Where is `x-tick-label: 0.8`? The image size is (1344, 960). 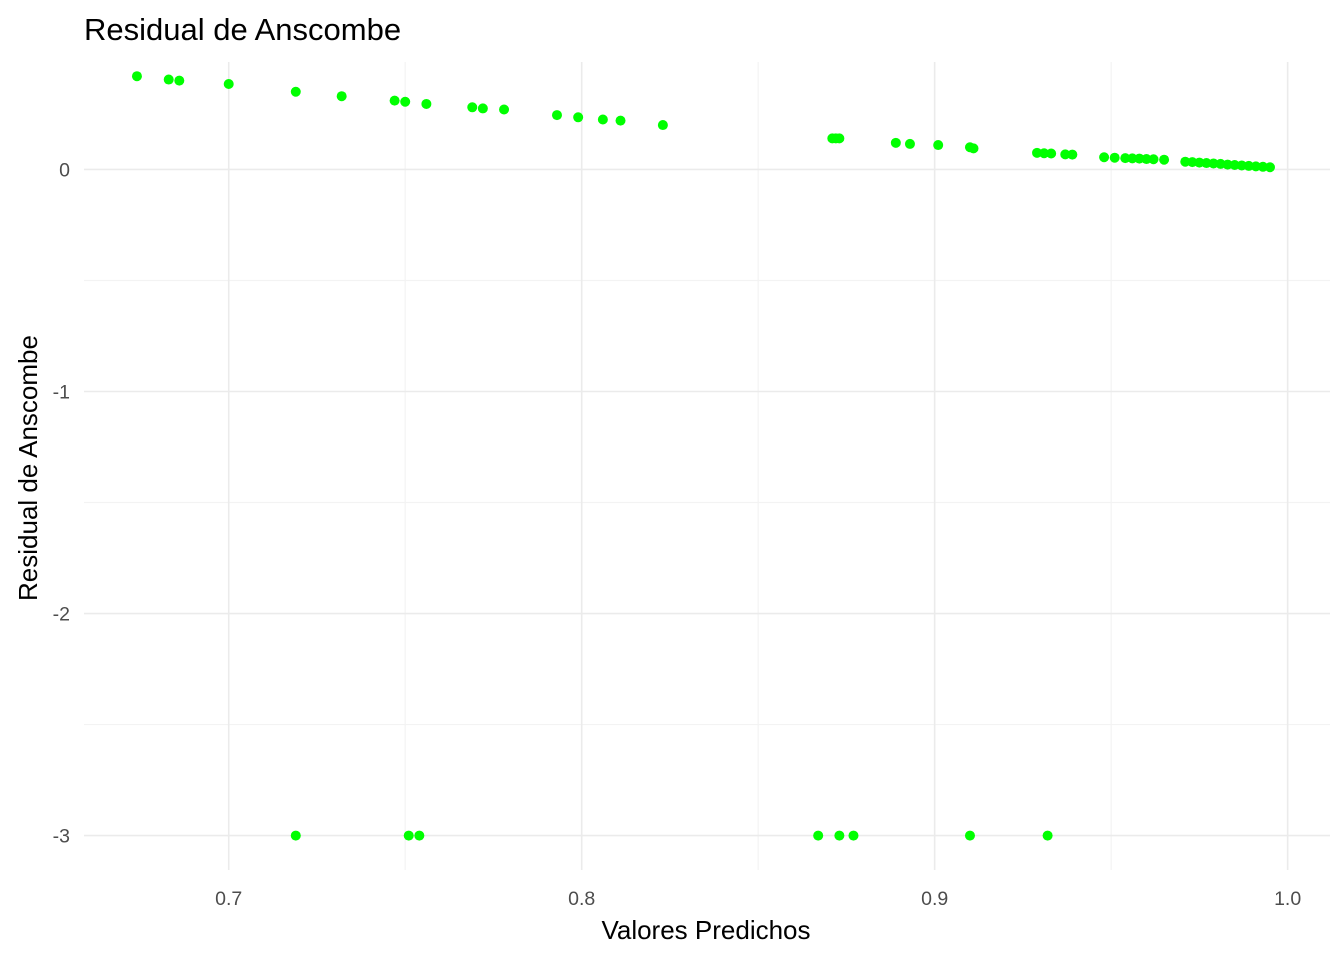
x-tick-label: 0.8 is located at coordinates (581, 899).